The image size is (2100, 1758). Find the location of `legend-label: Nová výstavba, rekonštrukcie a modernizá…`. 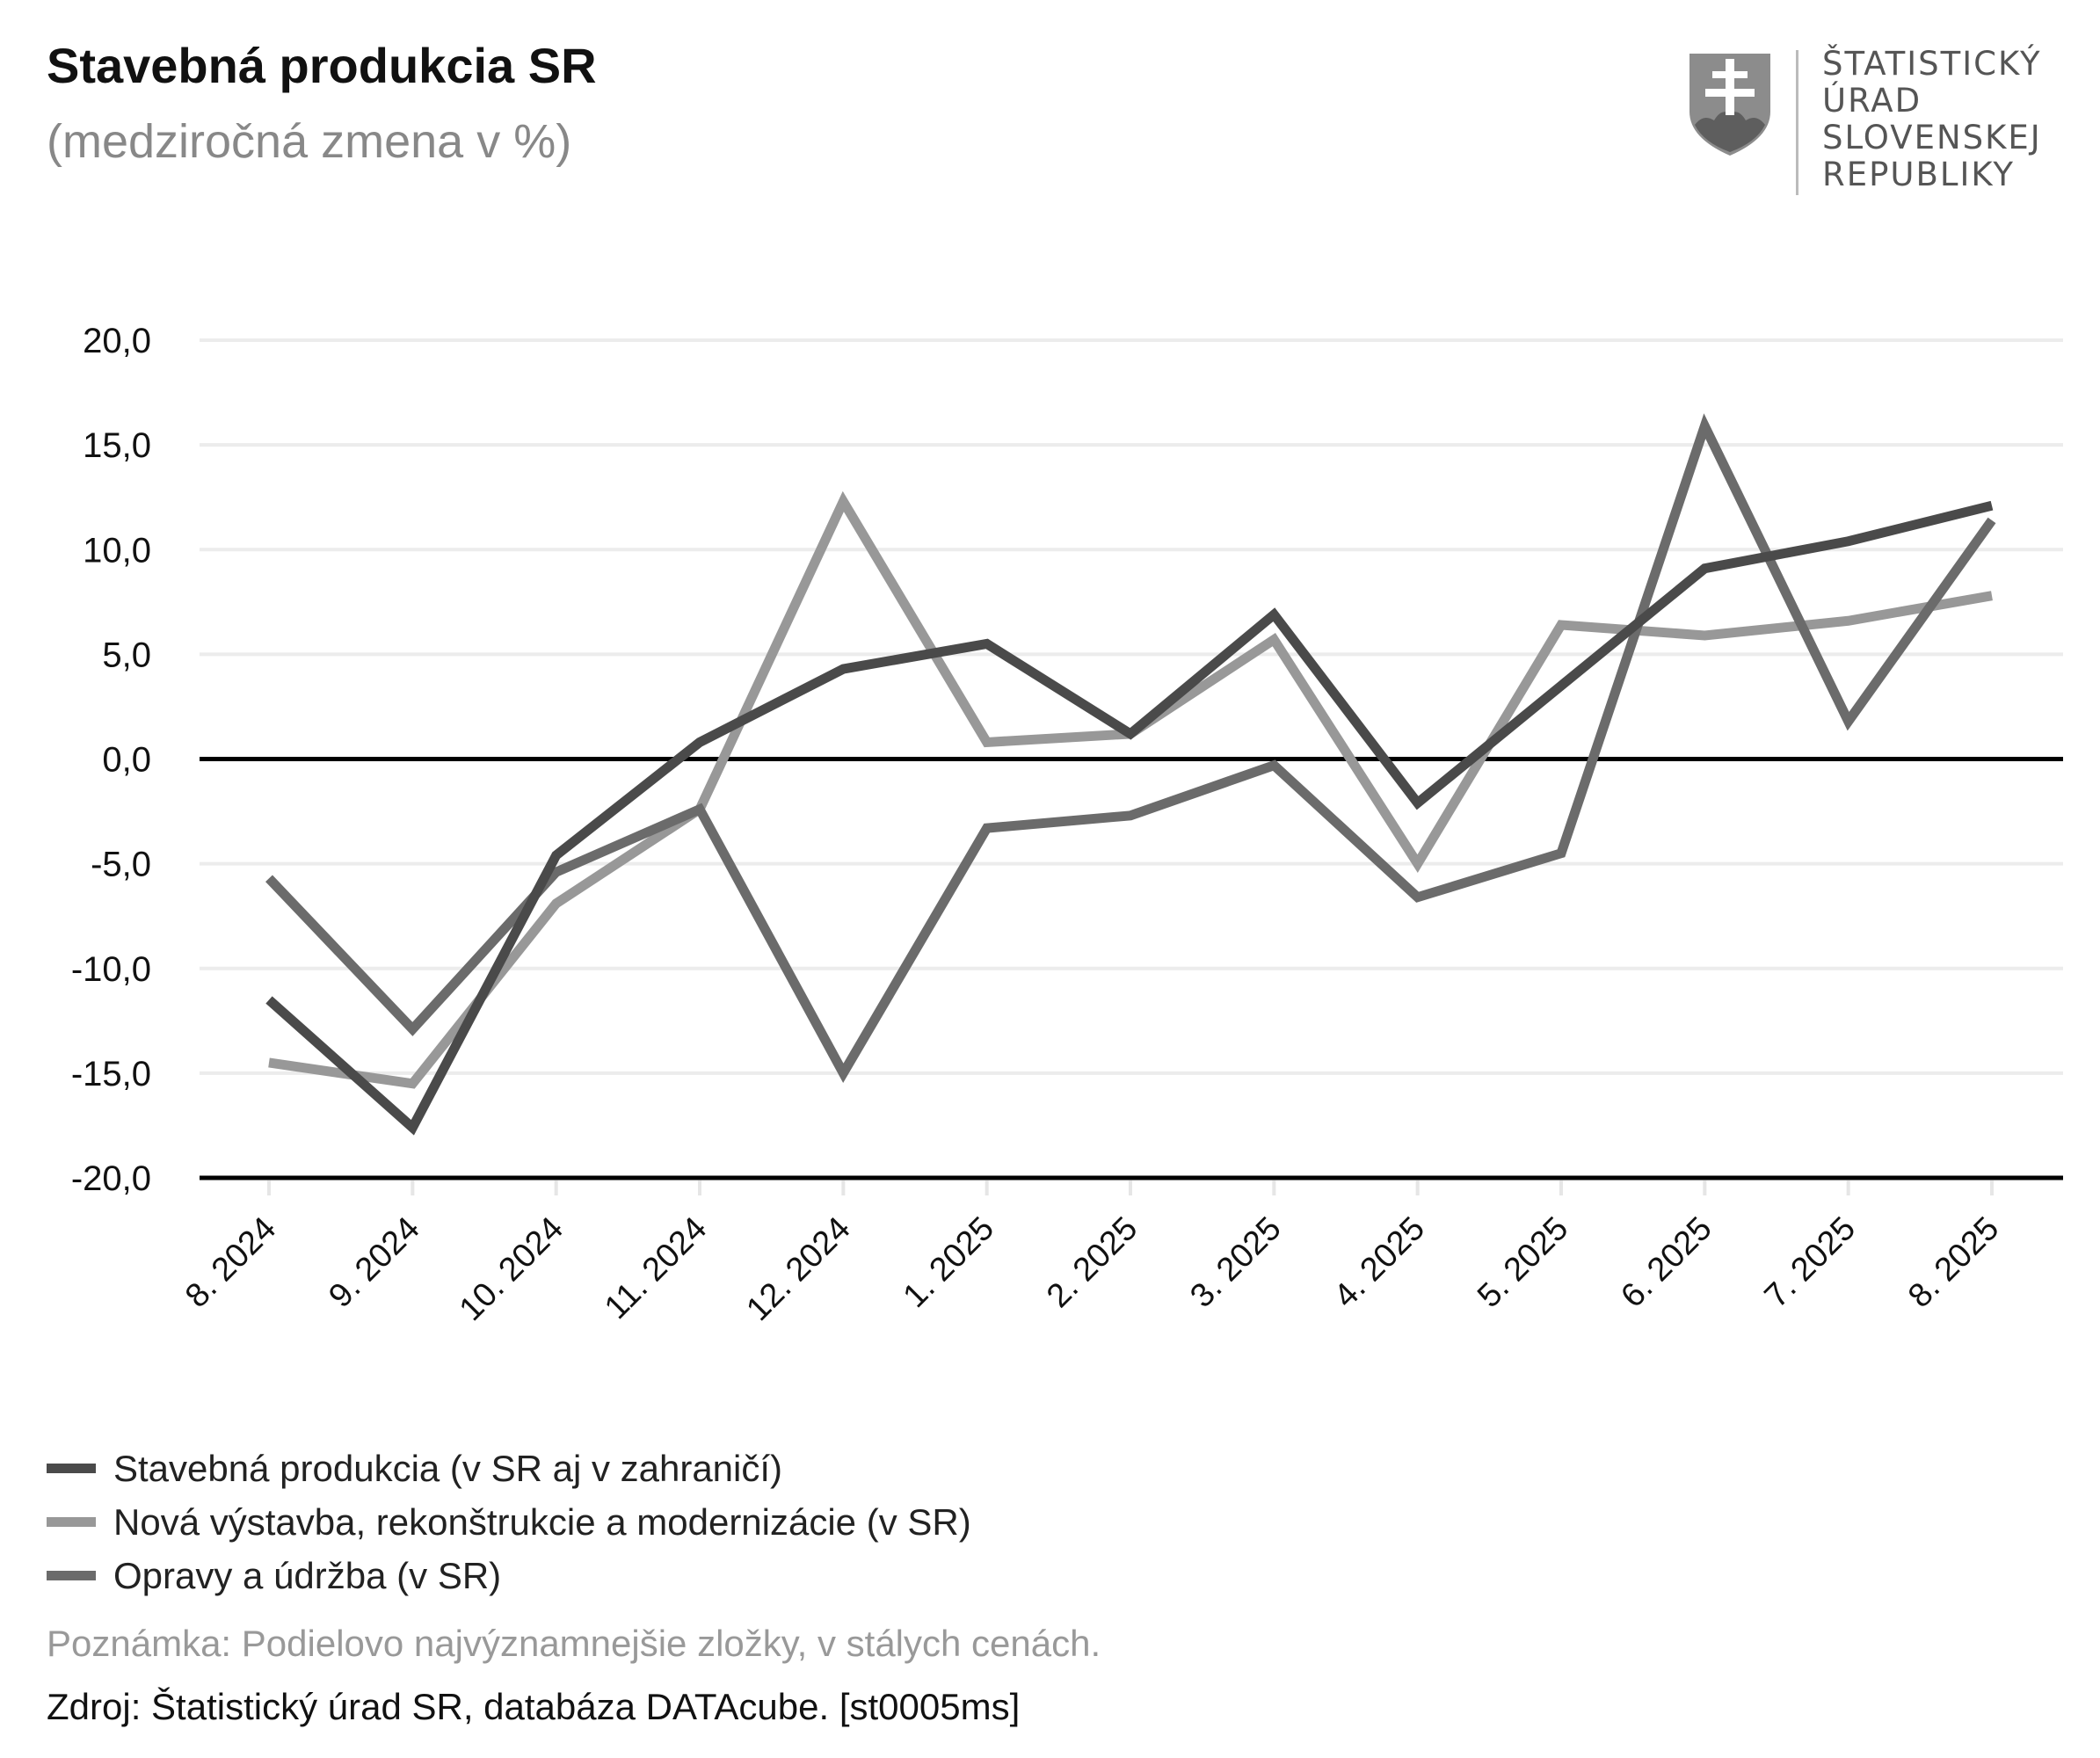

legend-label: Nová výstavba, rekonštrukcie a modernizá… is located at coordinates (542, 1521).